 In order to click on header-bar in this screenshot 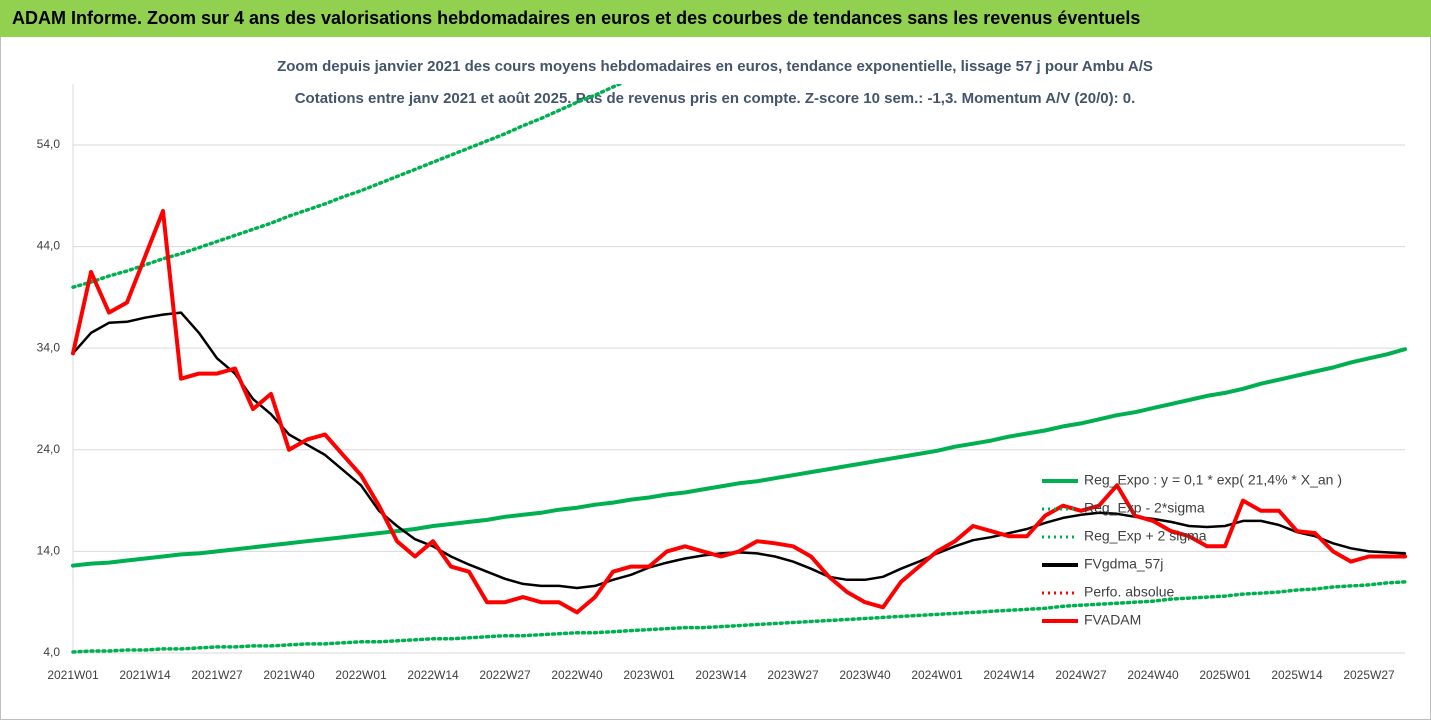, I will do `click(715, 18)`.